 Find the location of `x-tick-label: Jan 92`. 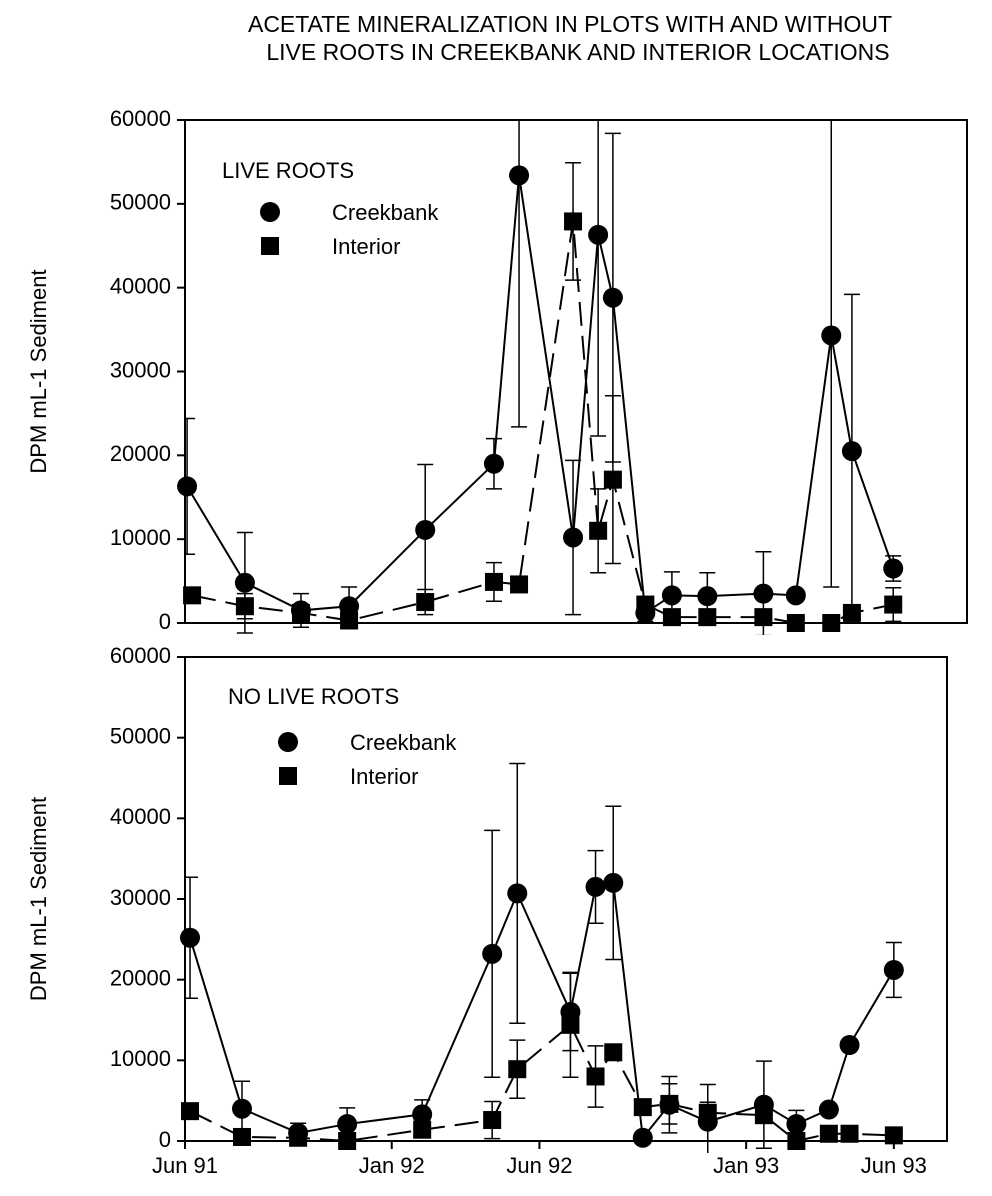

x-tick-label: Jan 92 is located at coordinates (392, 1165).